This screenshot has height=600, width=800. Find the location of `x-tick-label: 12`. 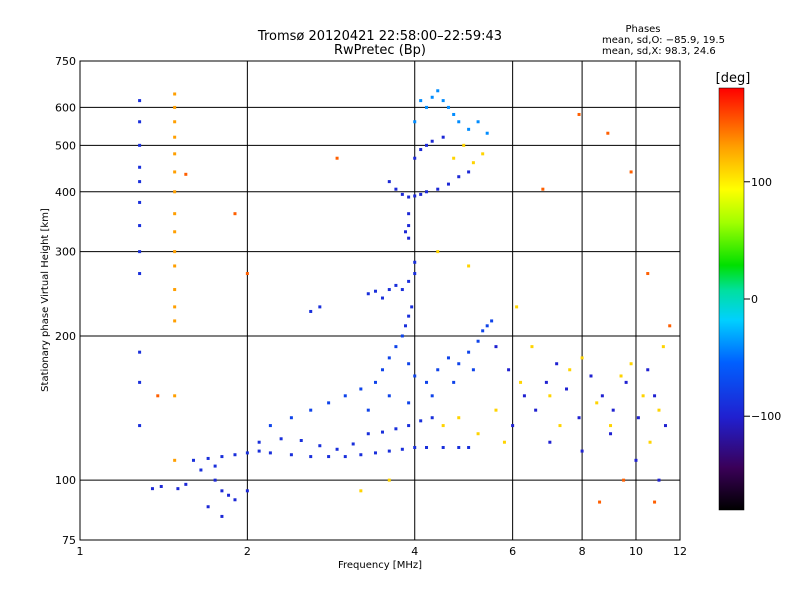

x-tick-label: 12 is located at coordinates (680, 551).